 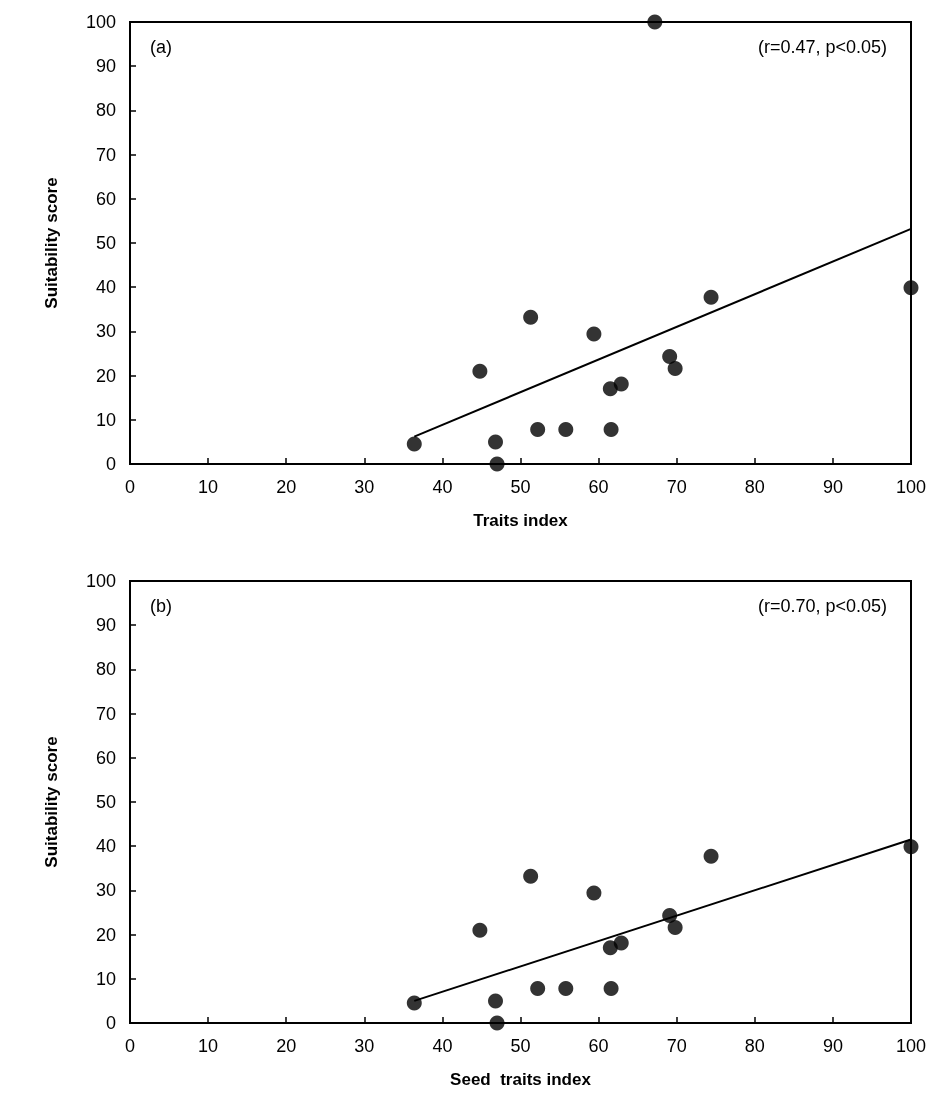 What do you see at coordinates (161, 47) in the screenshot?
I see `annotation: (a)` at bounding box center [161, 47].